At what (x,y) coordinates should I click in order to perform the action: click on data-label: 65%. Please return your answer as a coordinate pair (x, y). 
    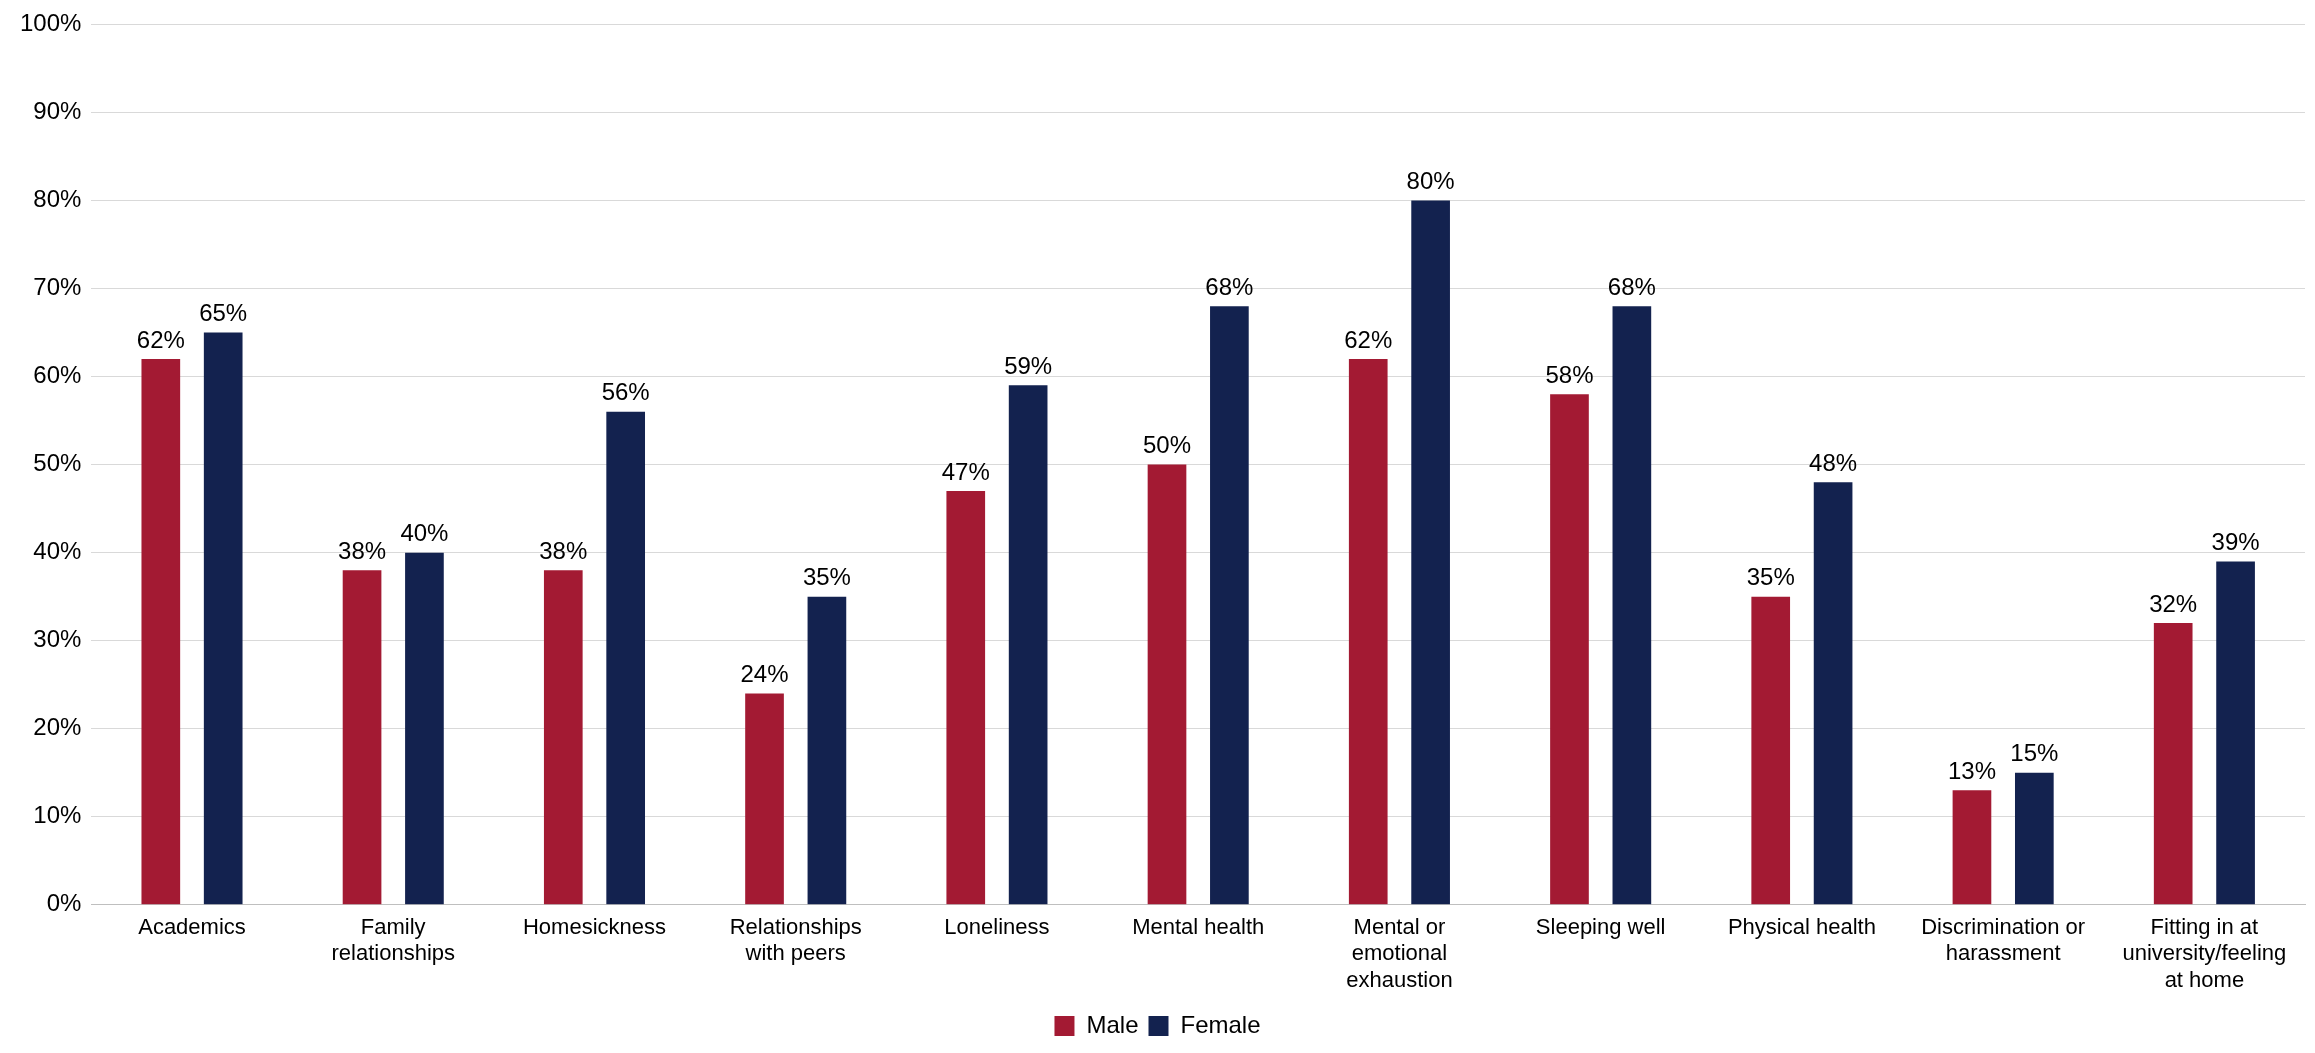
    Looking at the image, I should click on (223, 313).